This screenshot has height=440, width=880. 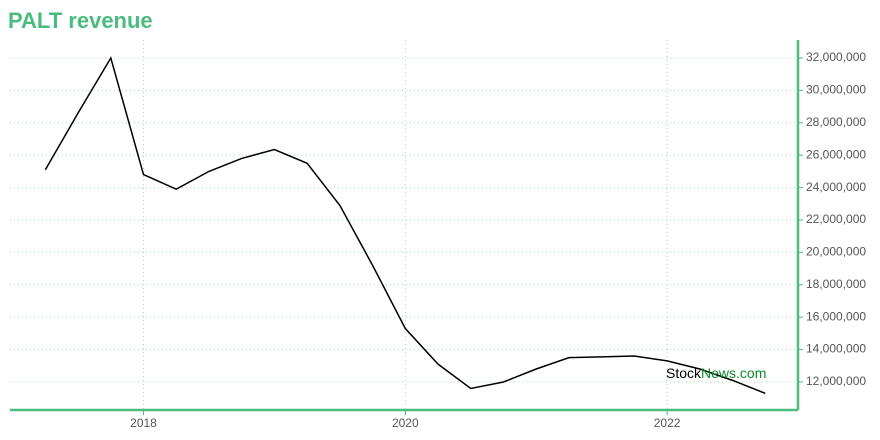 I want to click on watermark-b: News.com, so click(x=733, y=373).